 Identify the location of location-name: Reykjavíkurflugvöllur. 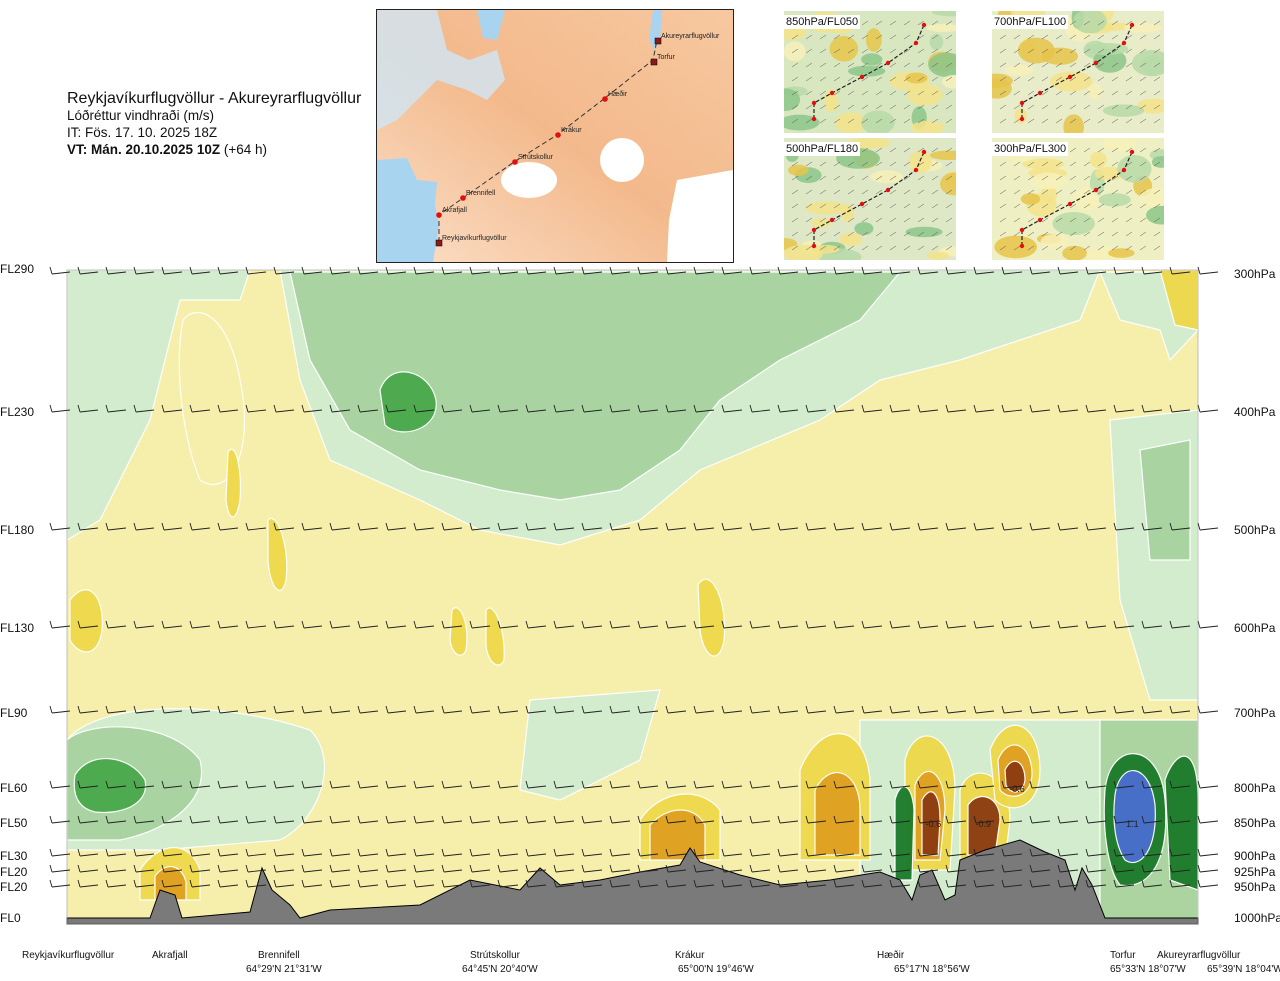
(68, 955).